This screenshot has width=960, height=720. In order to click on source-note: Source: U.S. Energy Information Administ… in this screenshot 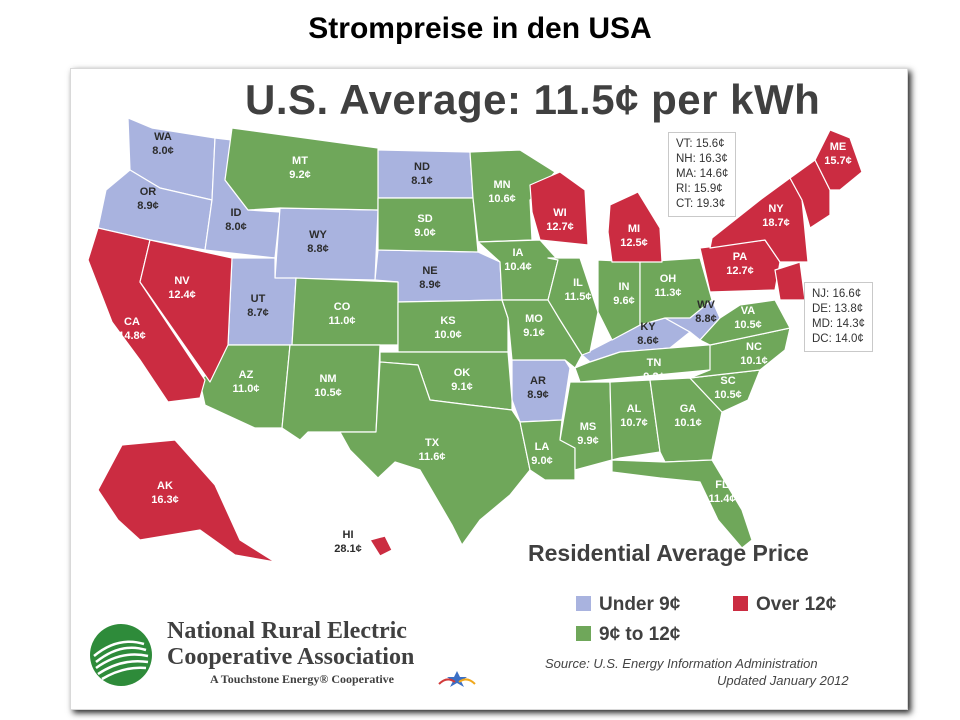, I will do `click(697, 672)`.